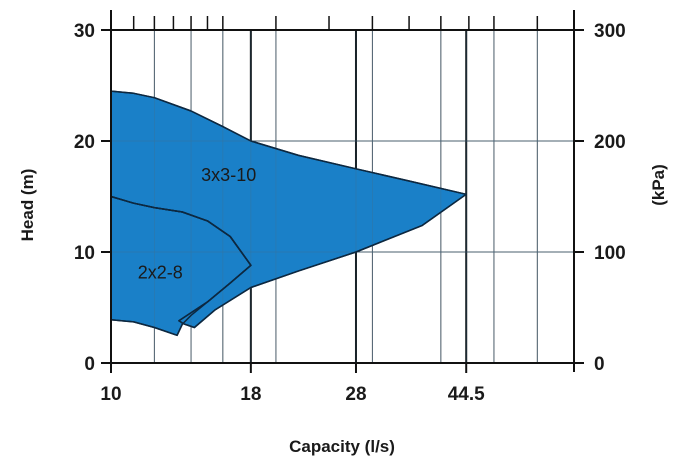 This screenshot has width=683, height=463. I want to click on x-axis-title: Capacity (l/s), so click(342, 446).